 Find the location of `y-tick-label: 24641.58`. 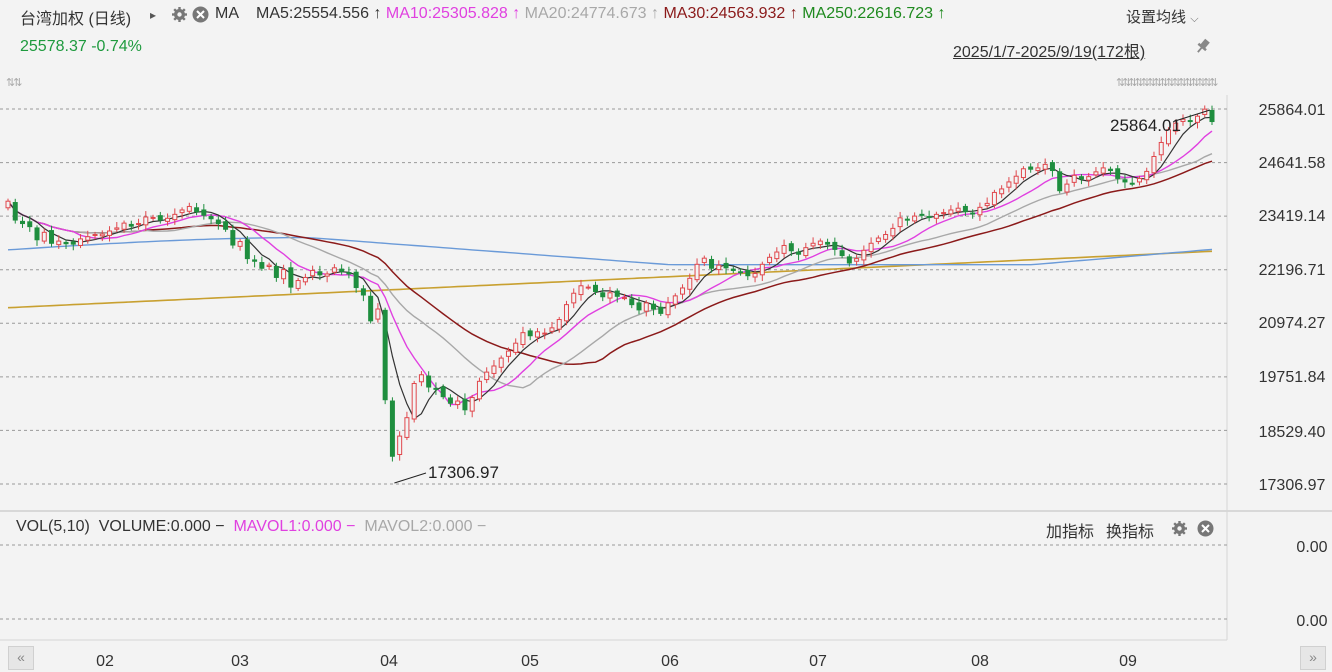

y-tick-label: 24641.58 is located at coordinates (1292, 163).